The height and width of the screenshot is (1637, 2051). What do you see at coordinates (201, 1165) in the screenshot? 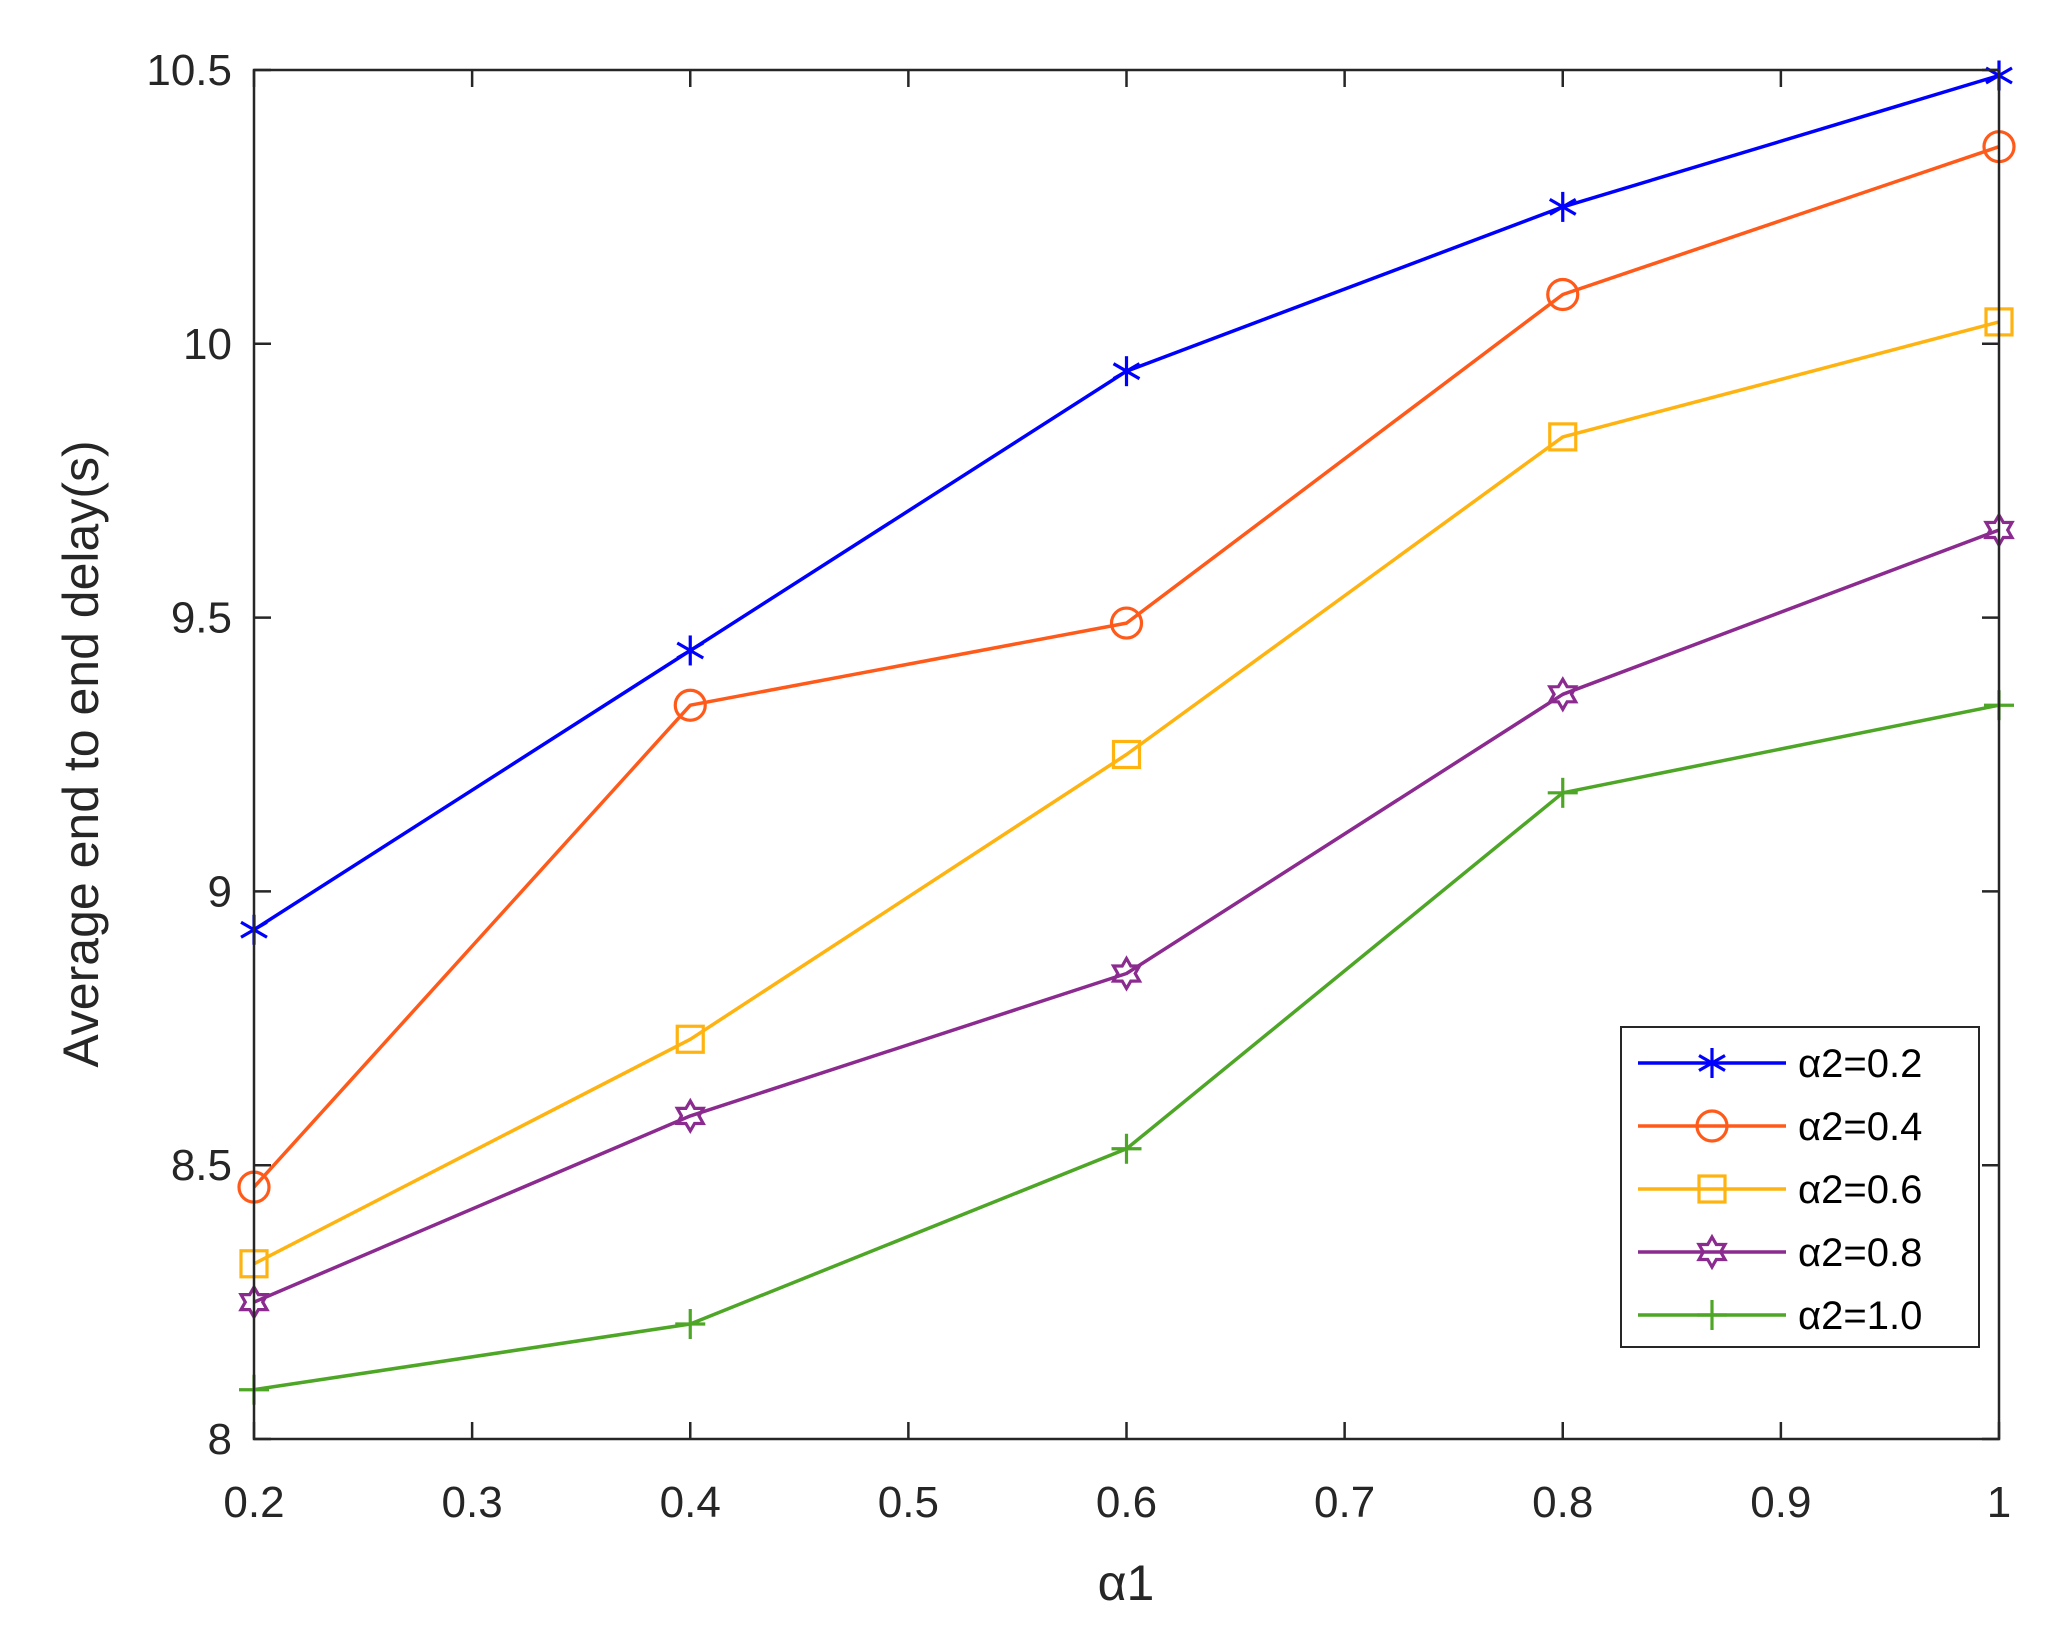
I see `y-tick-label: 8.5` at bounding box center [201, 1165].